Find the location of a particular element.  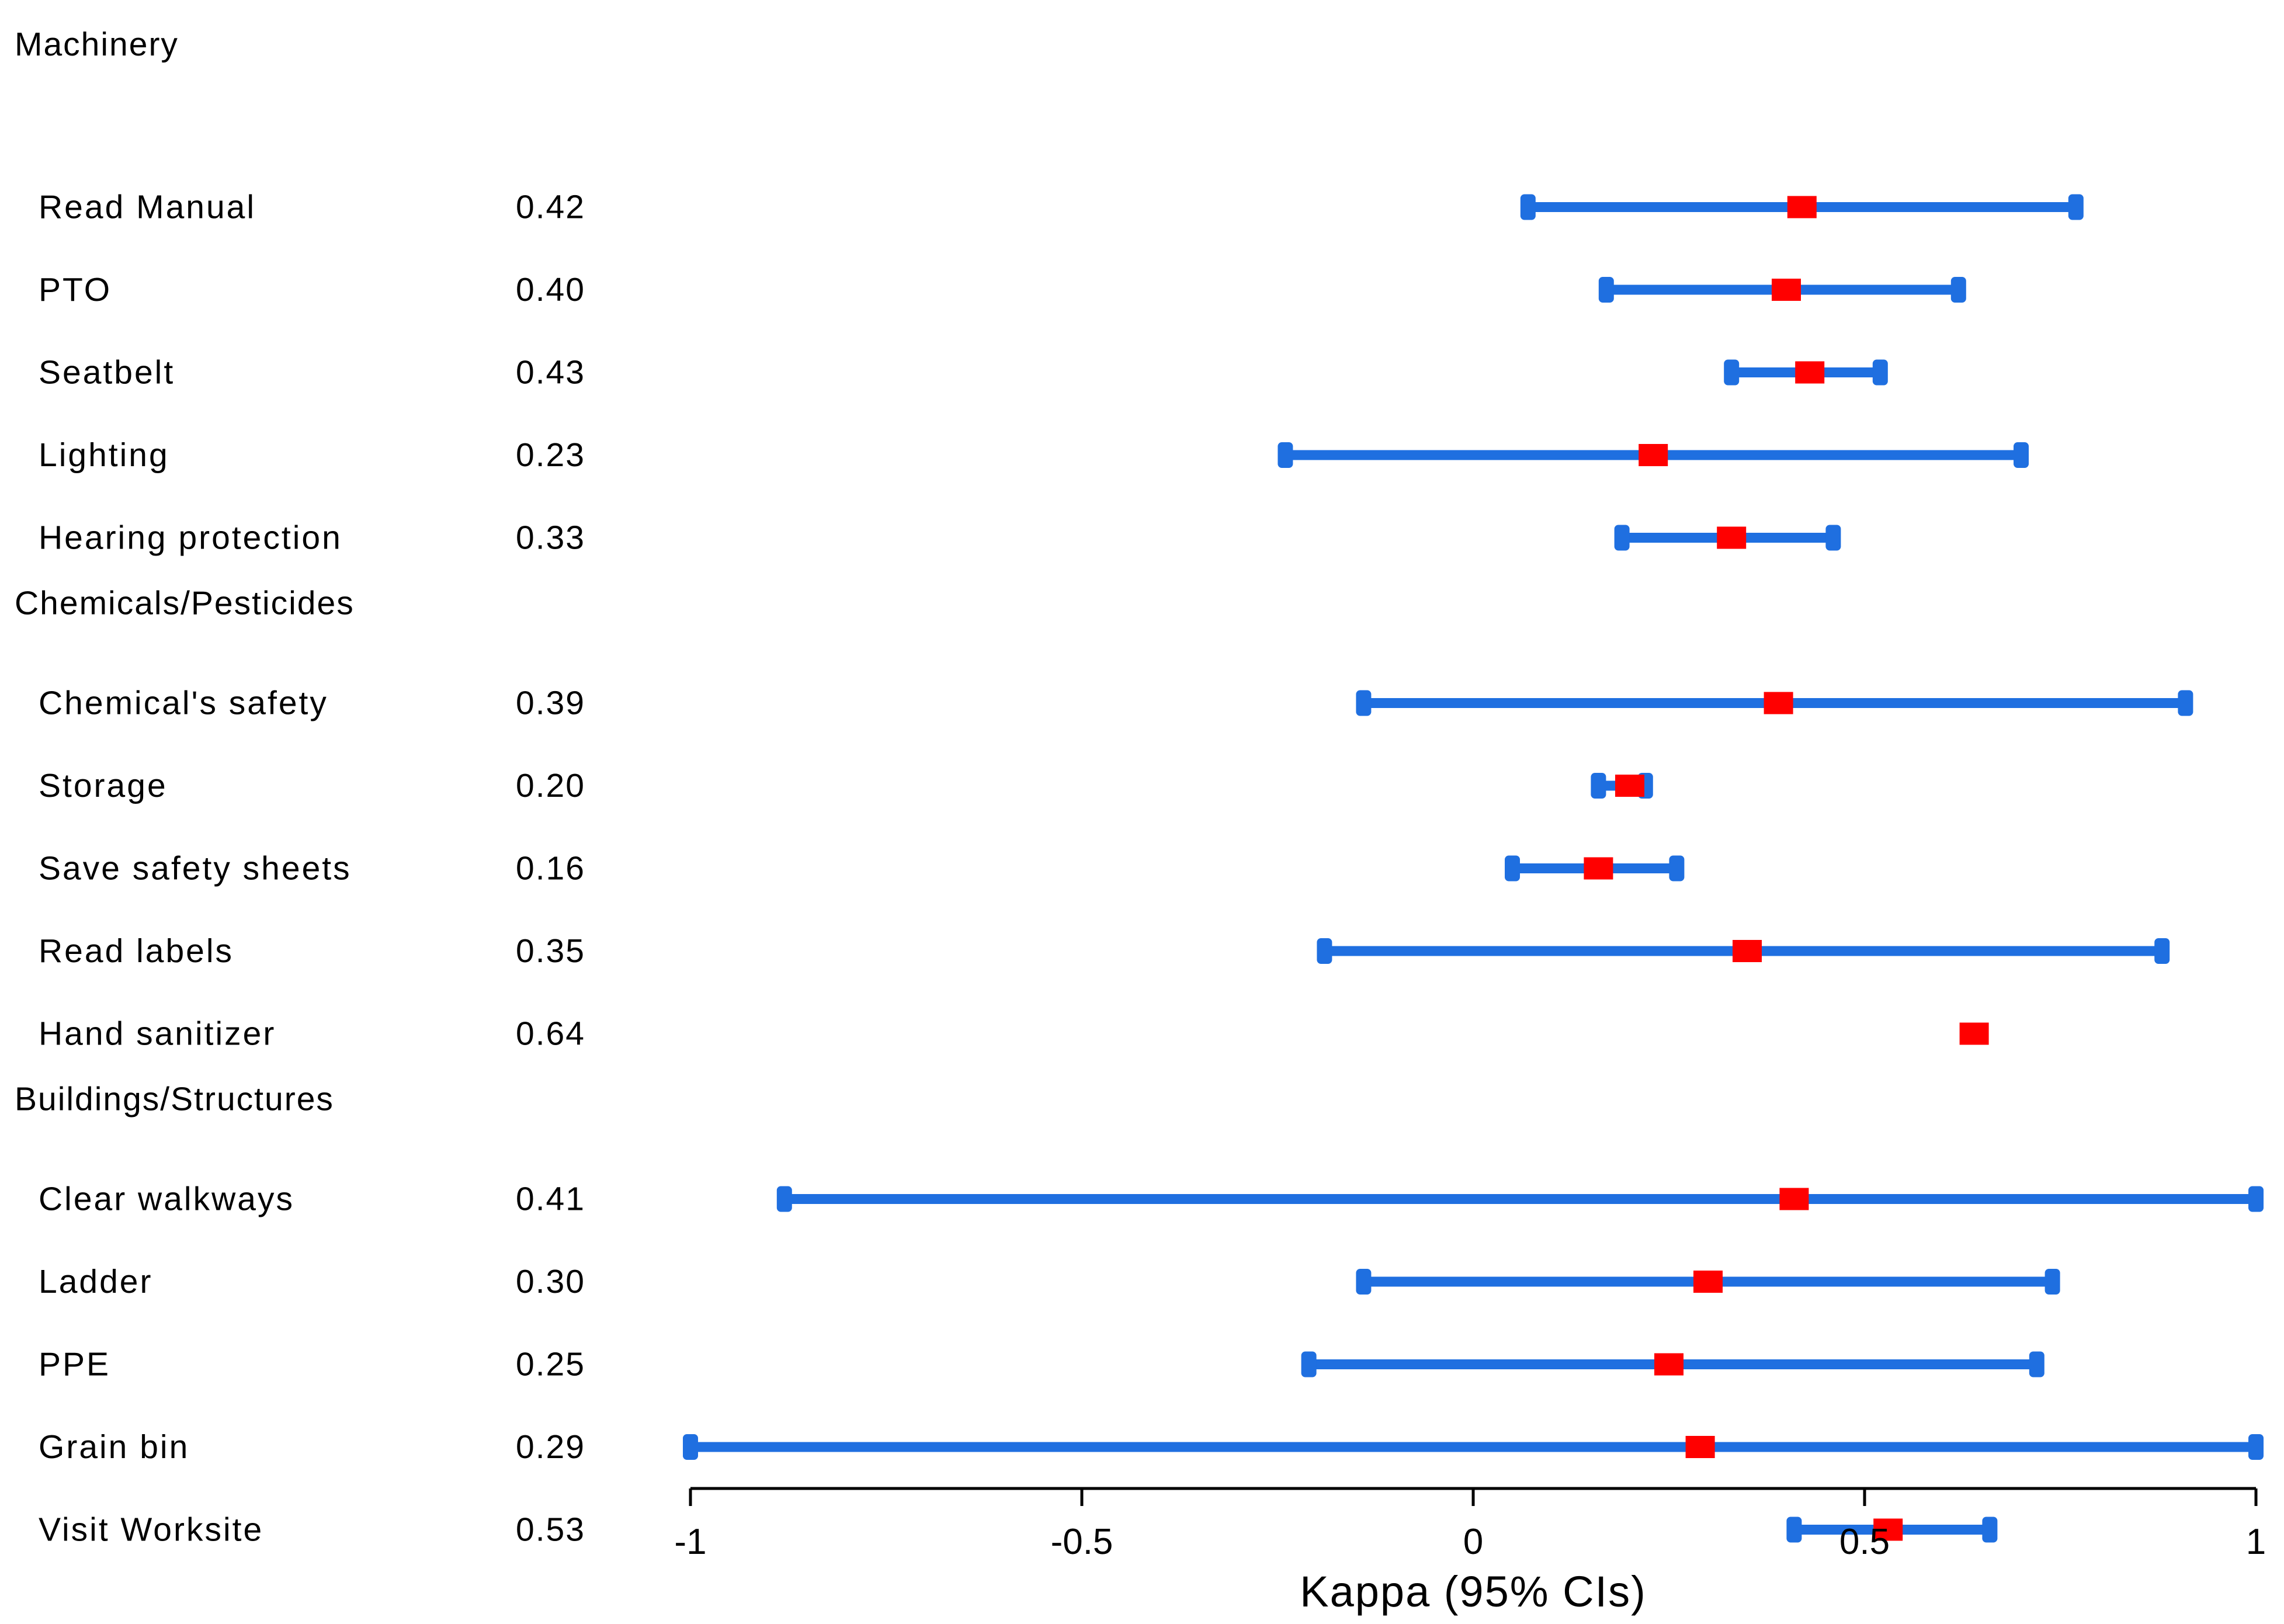

forest-row: Seatbelt 0.43 is located at coordinates (963, 373).